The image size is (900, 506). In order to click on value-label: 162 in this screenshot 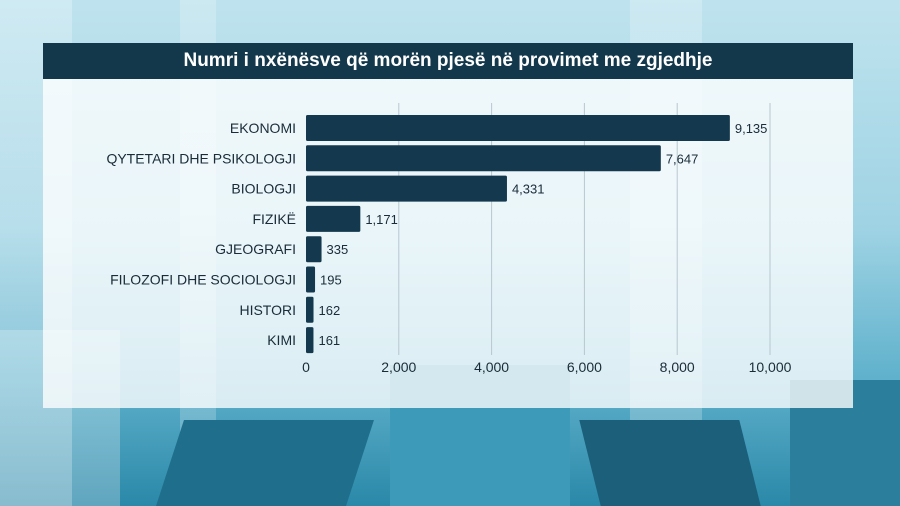, I will do `click(330, 310)`.